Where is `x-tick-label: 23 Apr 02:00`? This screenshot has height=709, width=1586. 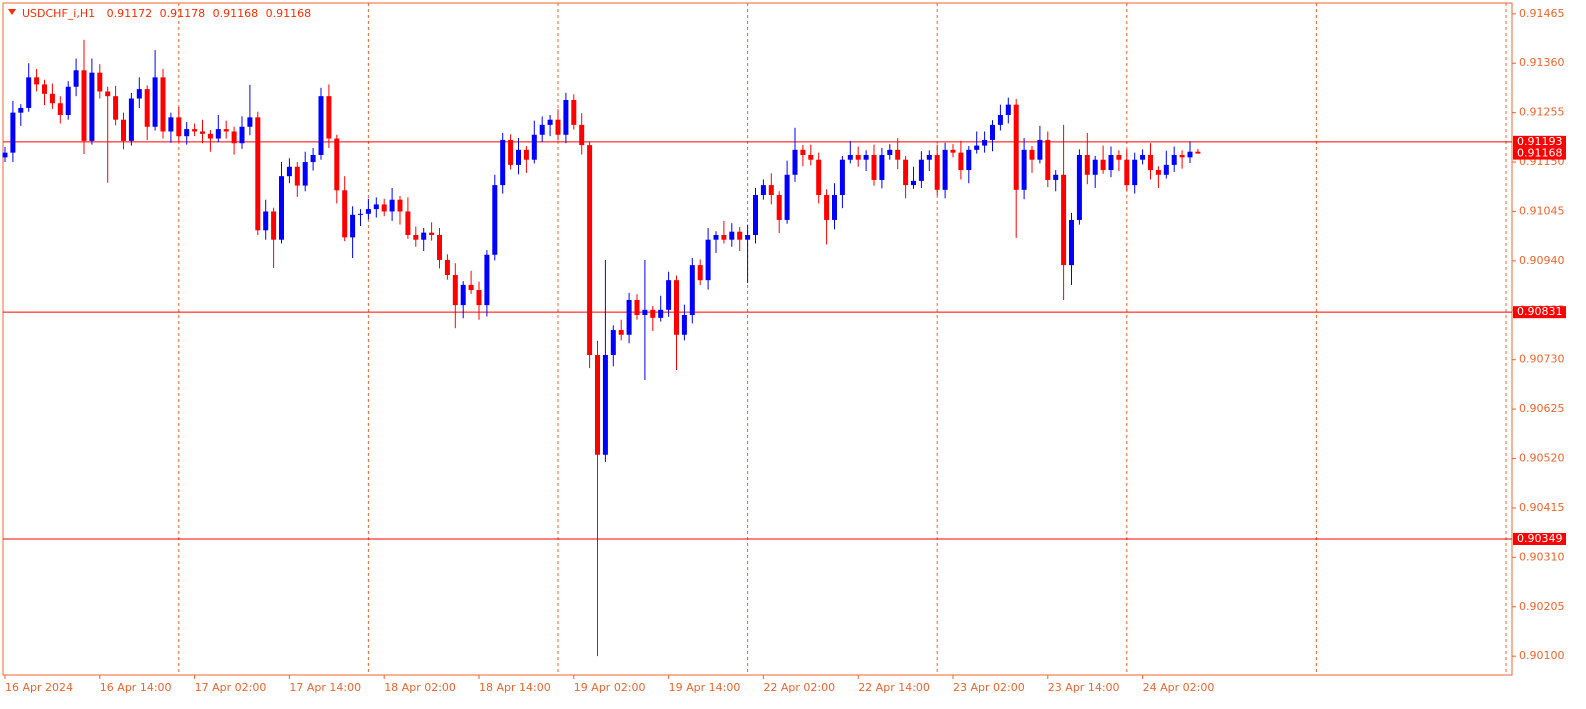 x-tick-label: 23 Apr 02:00 is located at coordinates (989, 687).